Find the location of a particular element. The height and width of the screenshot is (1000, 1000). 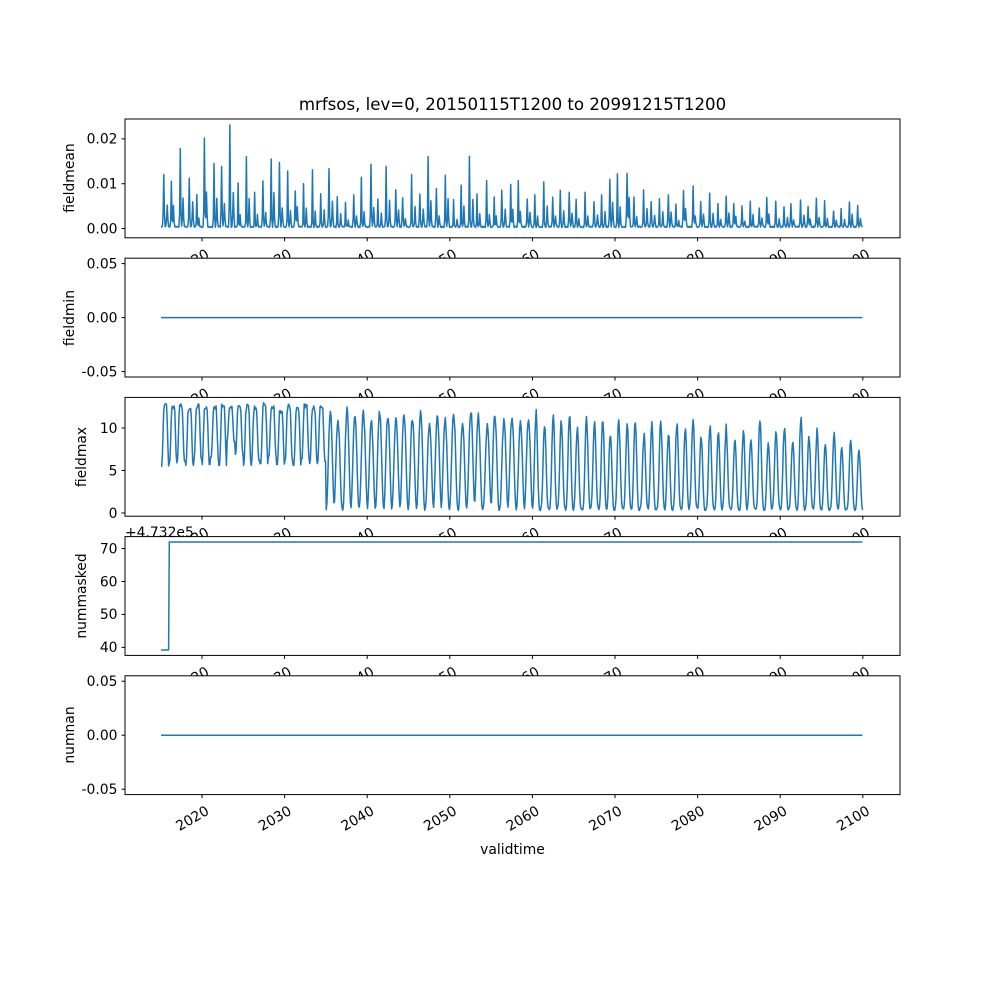

x-tick-label: 2070 is located at coordinates (605, 819).